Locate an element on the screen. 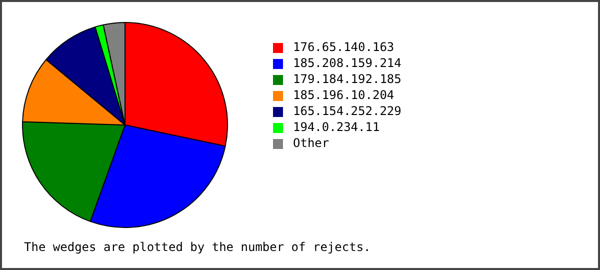 The width and height of the screenshot is (600, 270). legend-label: 179.184.192.185 is located at coordinates (347, 79).